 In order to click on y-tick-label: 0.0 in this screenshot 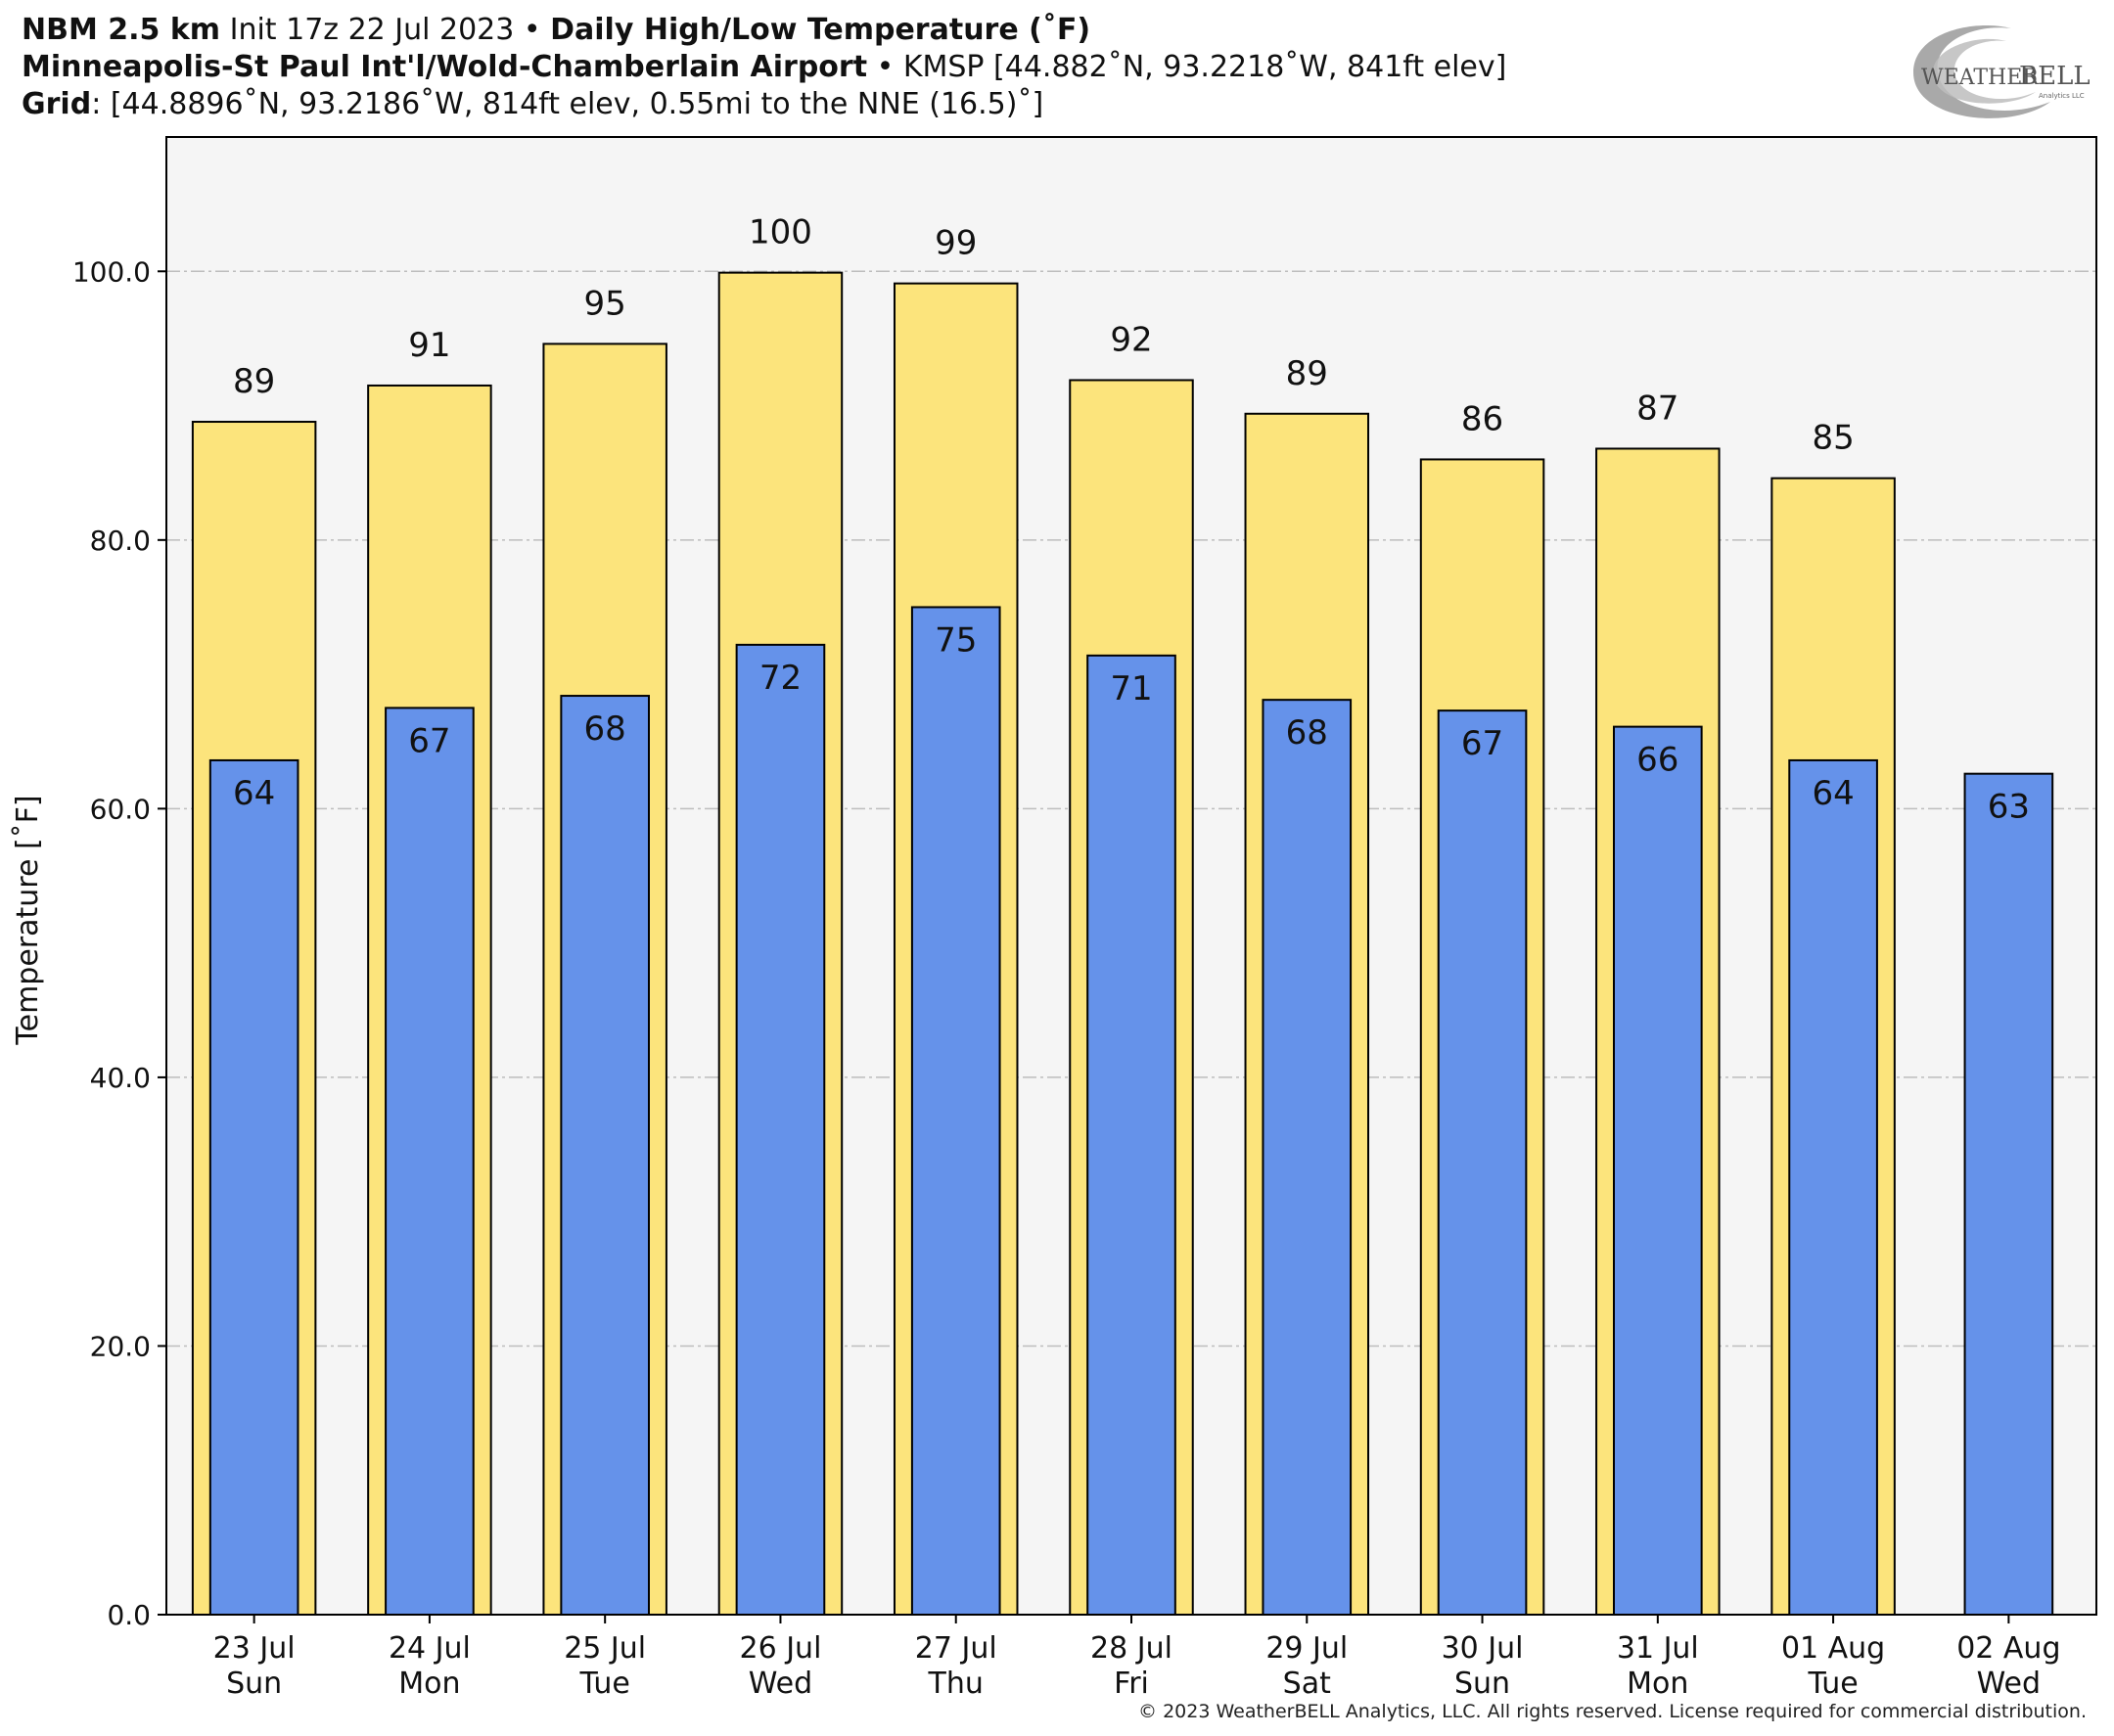, I will do `click(129, 1615)`.